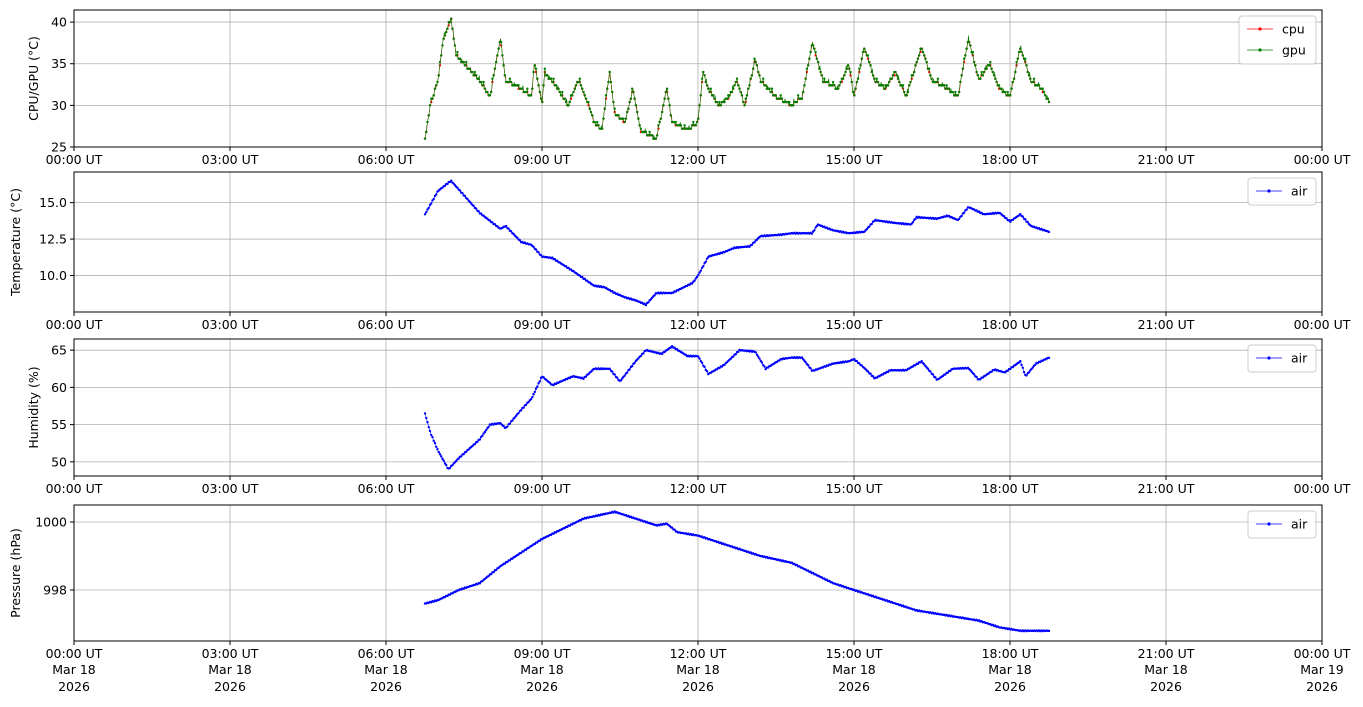  I want to click on y-tick-label: 1000, so click(51, 522).